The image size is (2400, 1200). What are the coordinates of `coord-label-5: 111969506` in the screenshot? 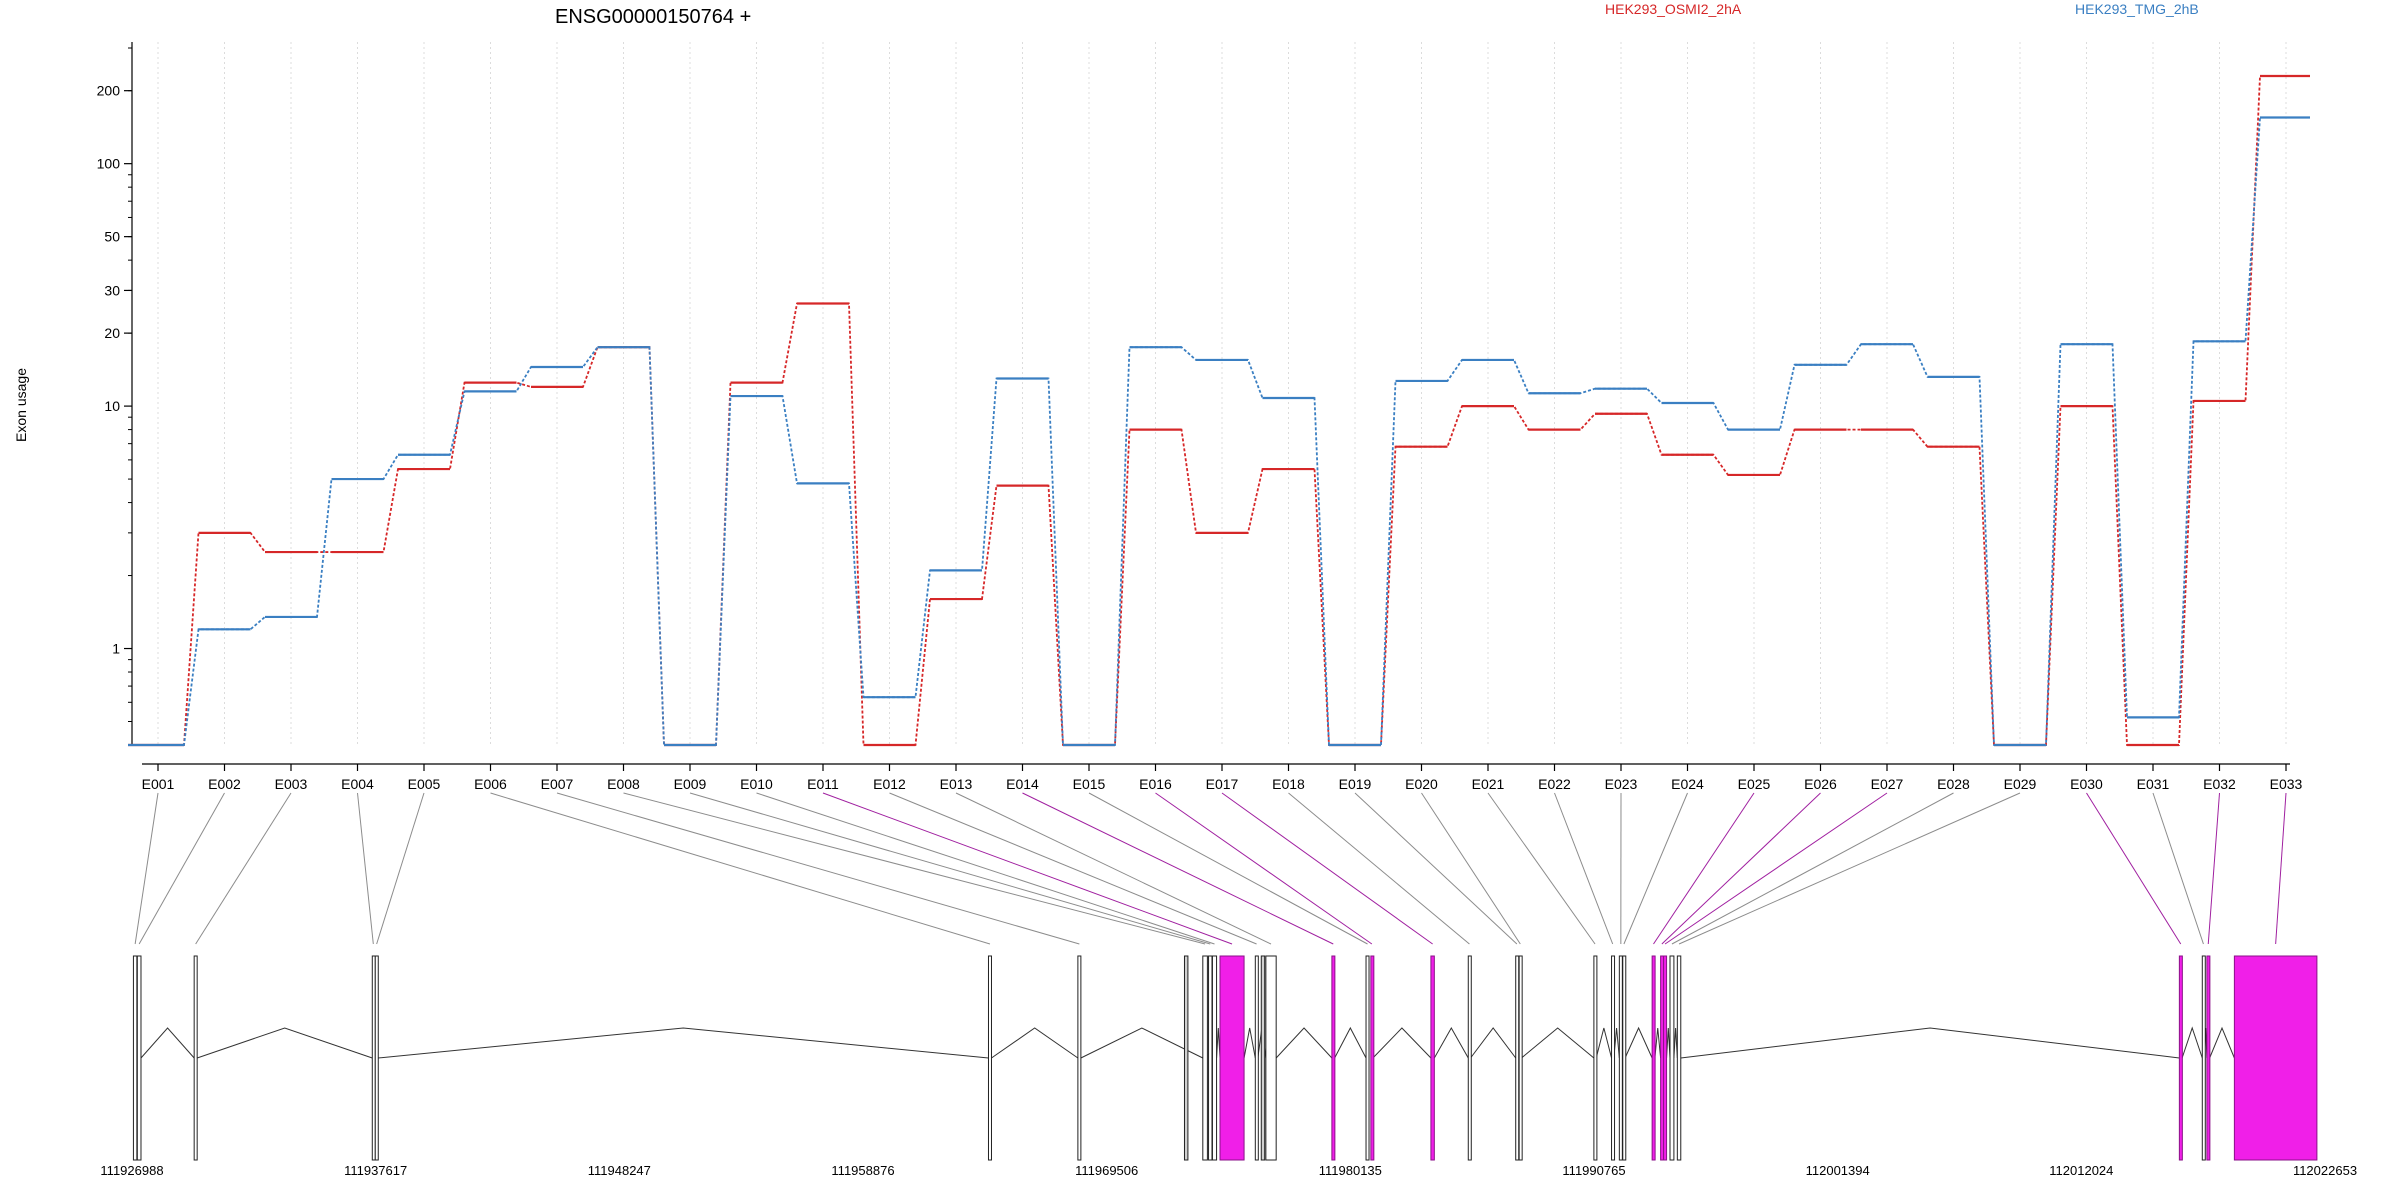 It's located at (1106, 1170).